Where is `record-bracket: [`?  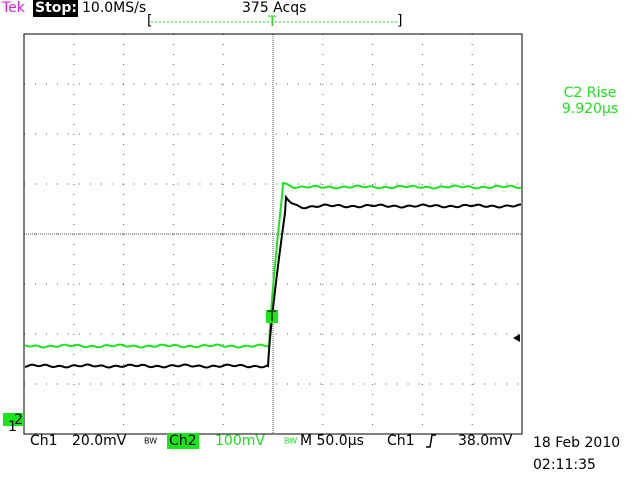 record-bracket: [ is located at coordinates (149, 21).